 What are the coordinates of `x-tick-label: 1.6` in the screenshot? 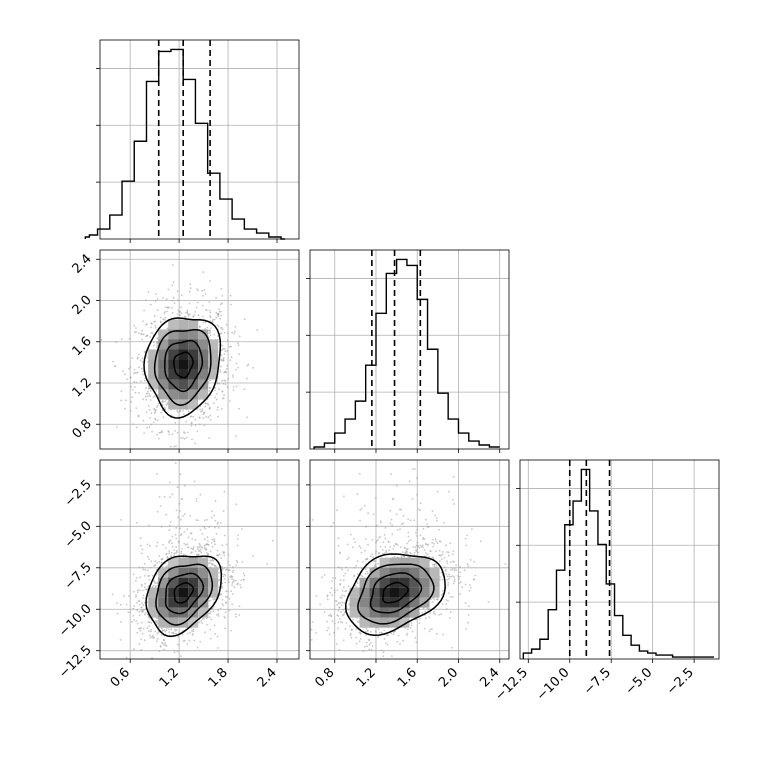 It's located at (407, 677).